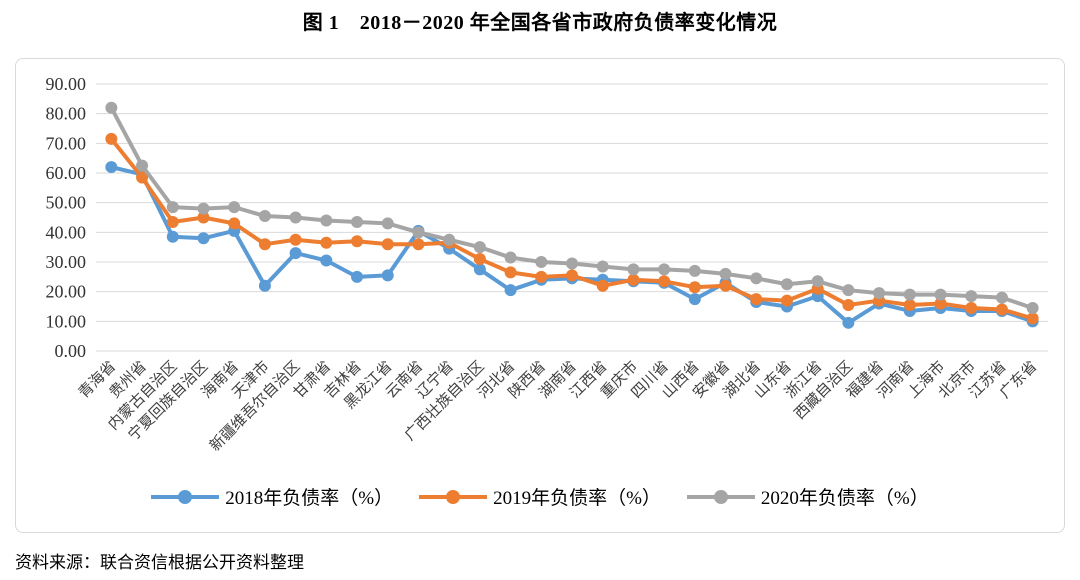  What do you see at coordinates (66, 321) in the screenshot?
I see `y-tick-label: 10.00` at bounding box center [66, 321].